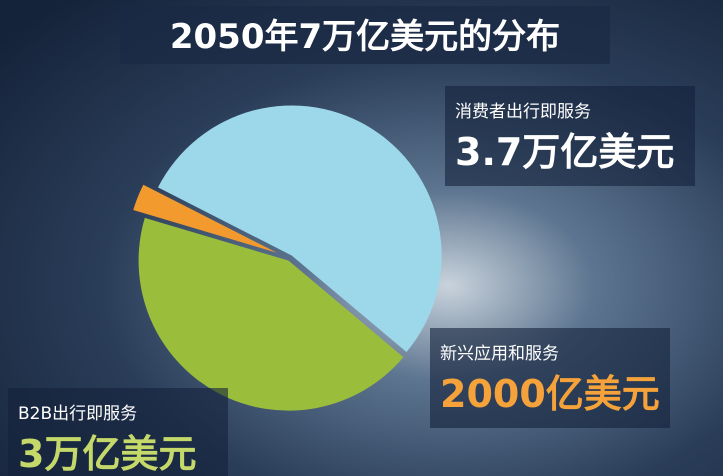 This screenshot has width=723, height=476. I want to click on value-label: 3万亿美元, so click(107, 454).